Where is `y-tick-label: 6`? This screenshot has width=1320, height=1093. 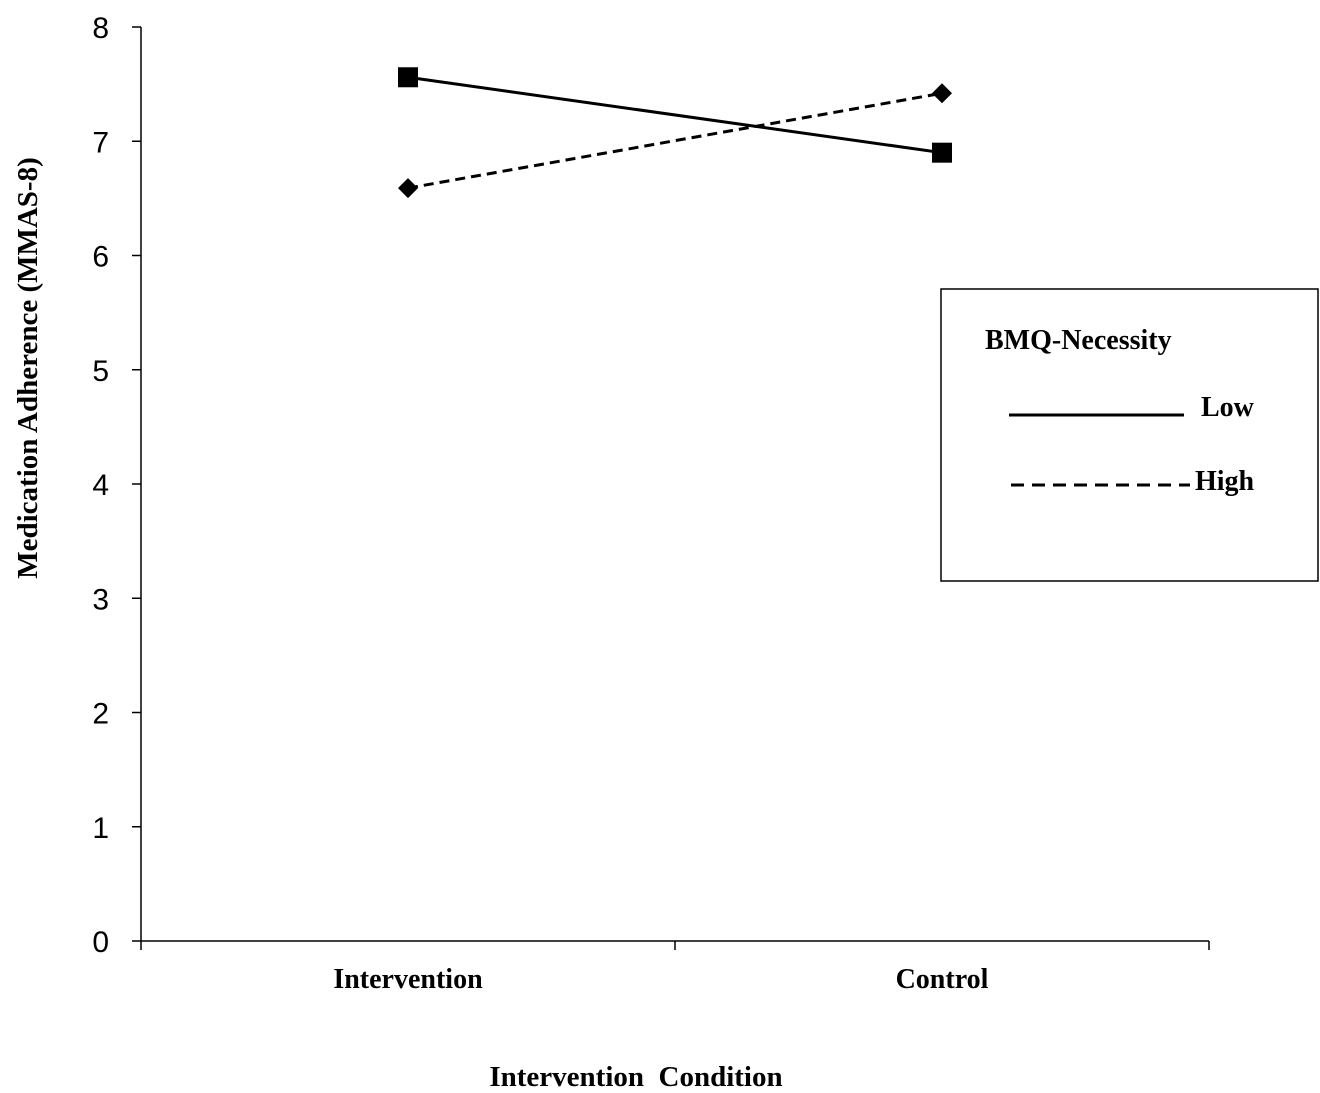 y-tick-label: 6 is located at coordinates (100, 257).